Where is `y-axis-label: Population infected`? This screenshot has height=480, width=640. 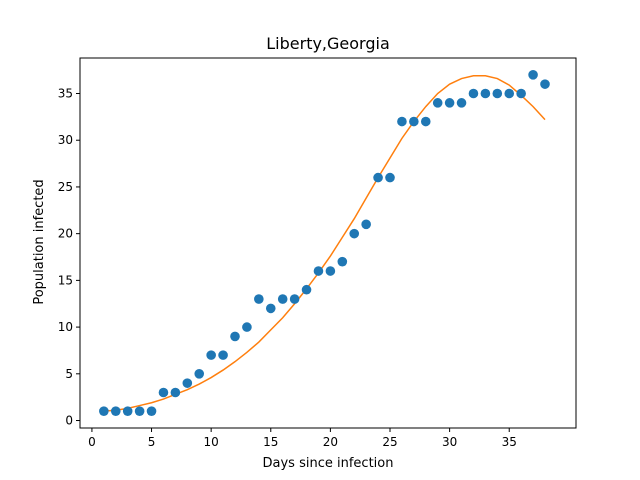 y-axis-label: Population infected is located at coordinates (39, 241).